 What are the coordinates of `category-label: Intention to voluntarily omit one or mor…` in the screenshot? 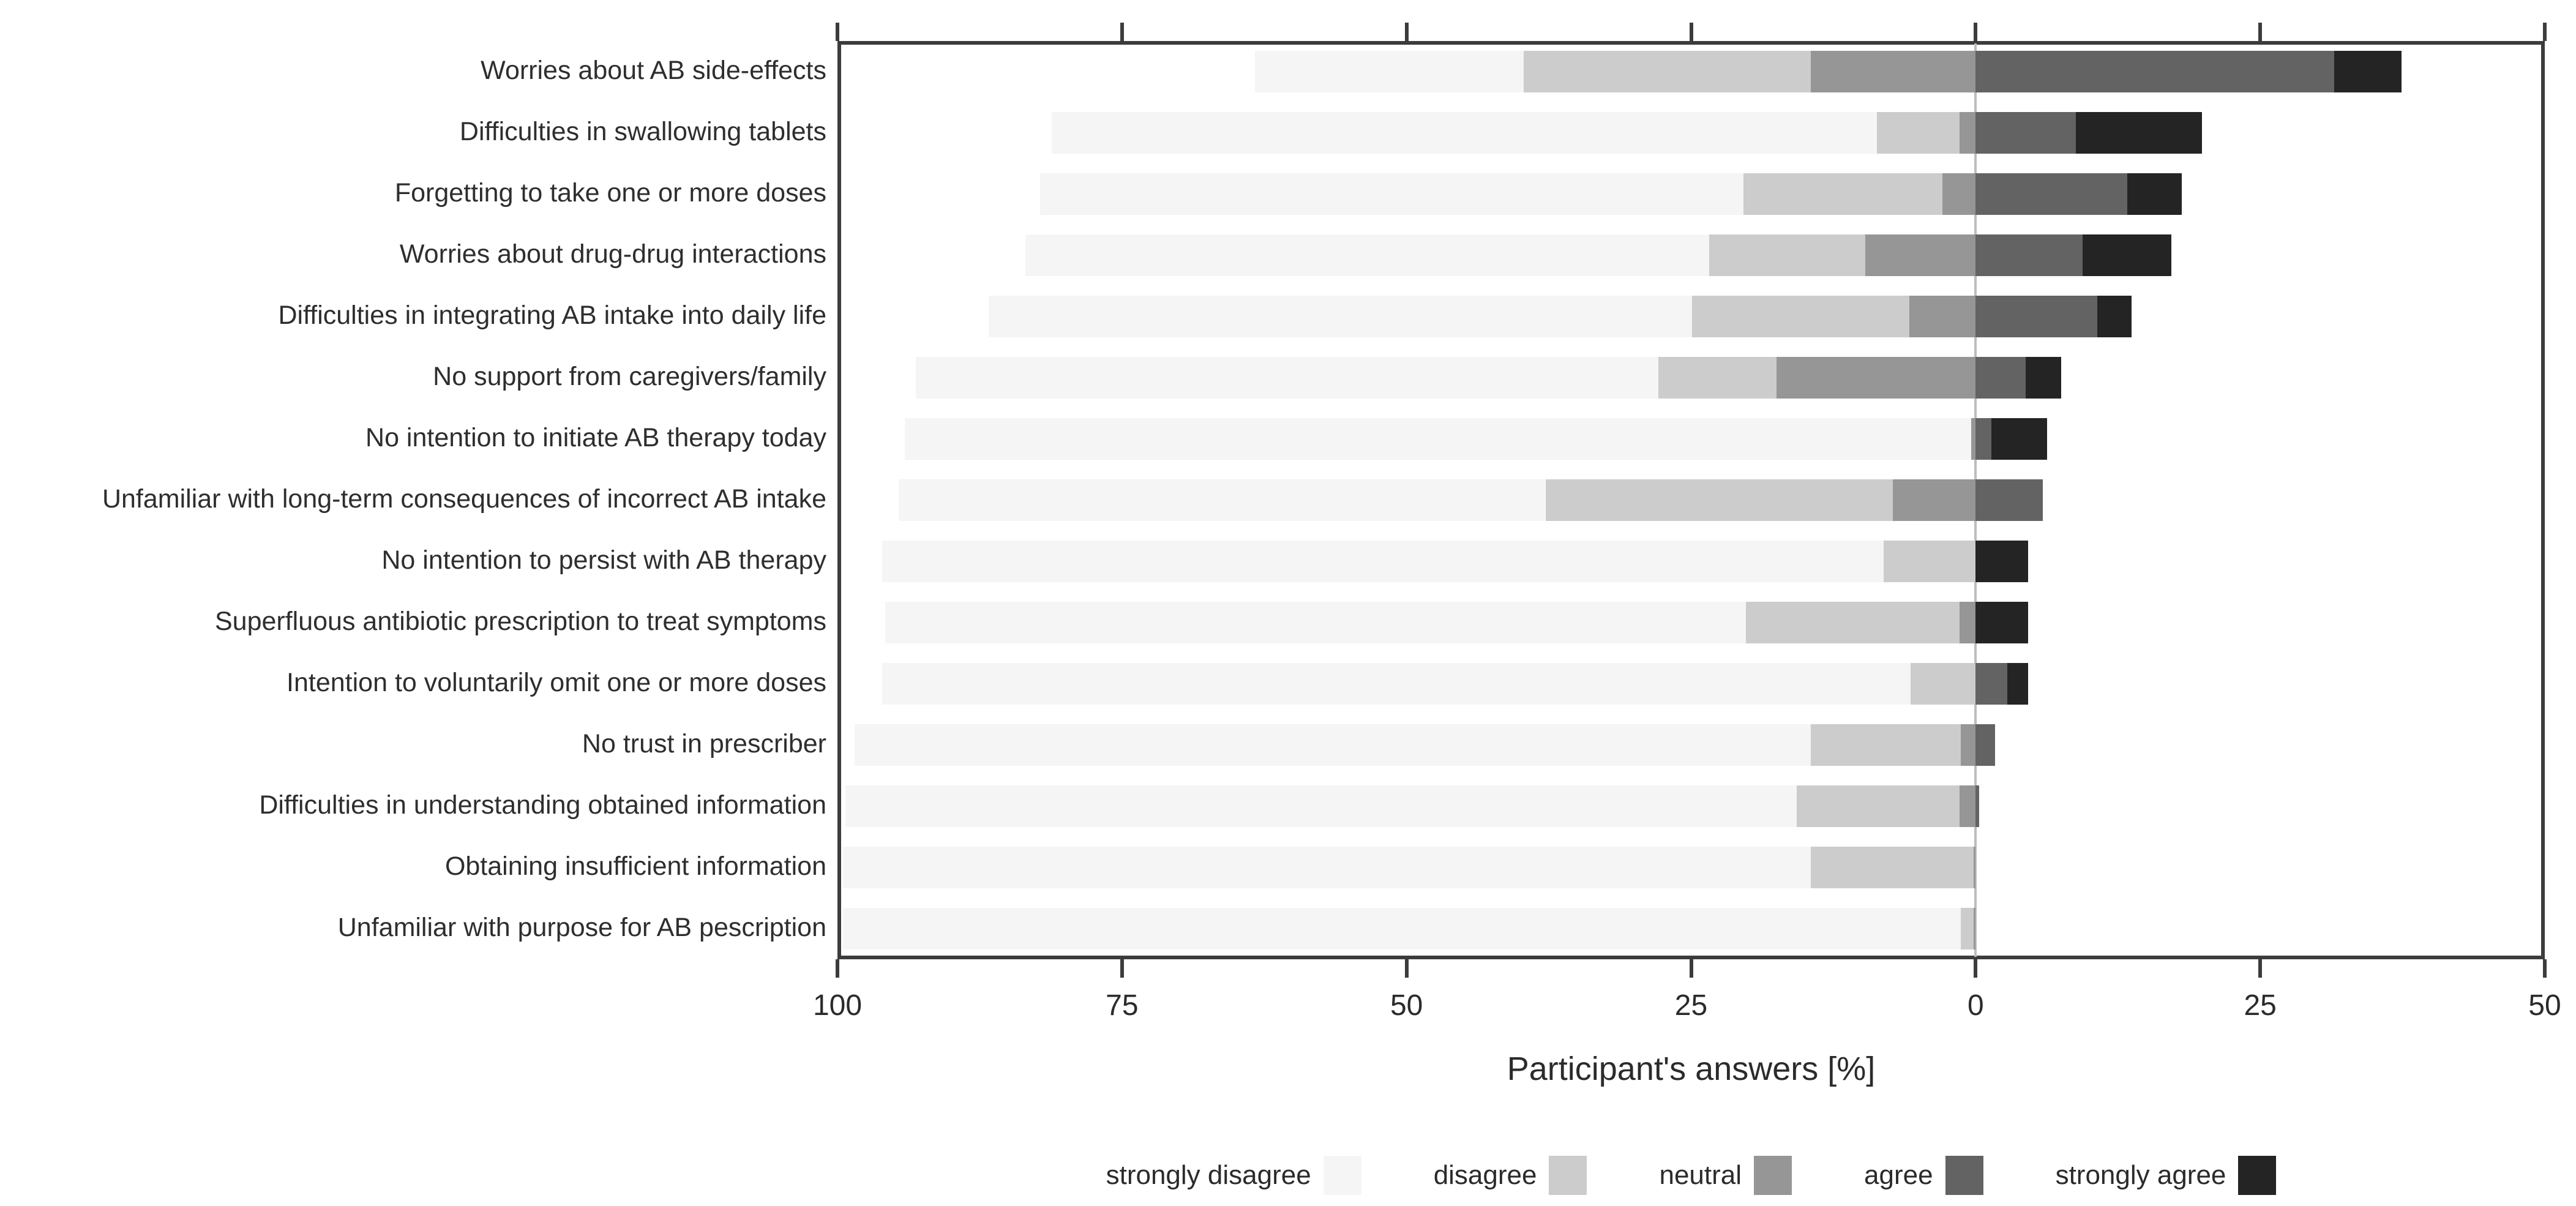 It's located at (556, 682).